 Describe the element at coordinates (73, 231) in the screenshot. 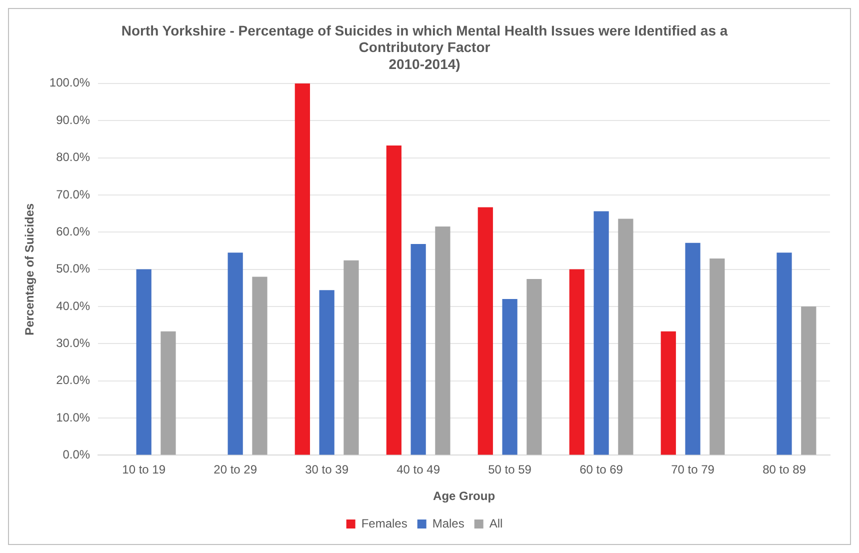

I see `y-tick-label: 60.0%` at that location.